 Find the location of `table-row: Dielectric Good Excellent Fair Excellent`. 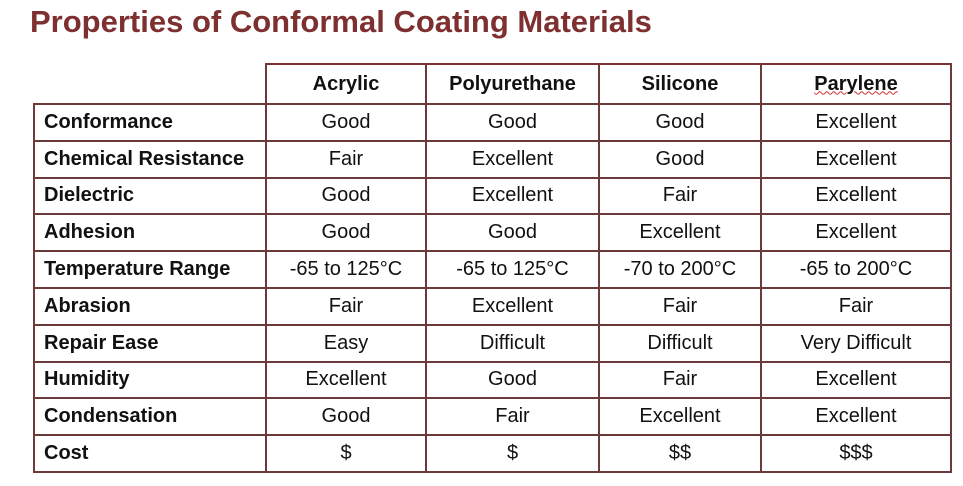

table-row: Dielectric Good Excellent Fair Excellent is located at coordinates (492, 196).